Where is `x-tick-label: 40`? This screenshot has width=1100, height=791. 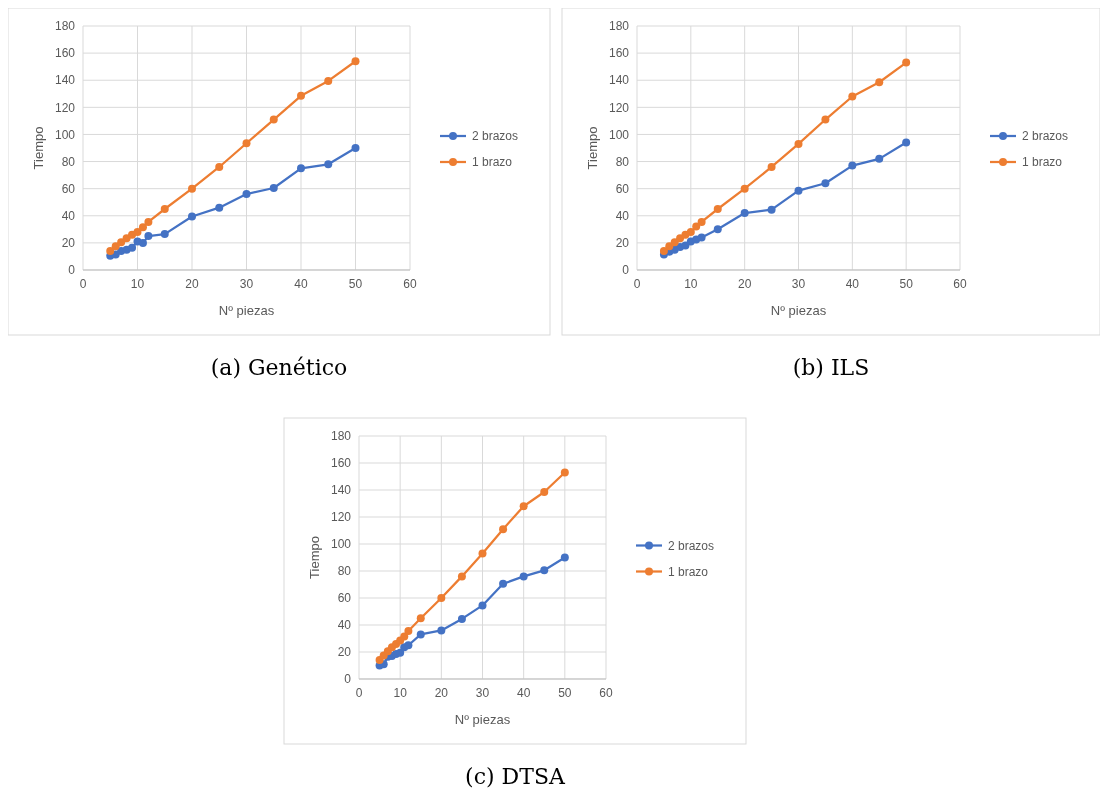 x-tick-label: 40 is located at coordinates (523, 693).